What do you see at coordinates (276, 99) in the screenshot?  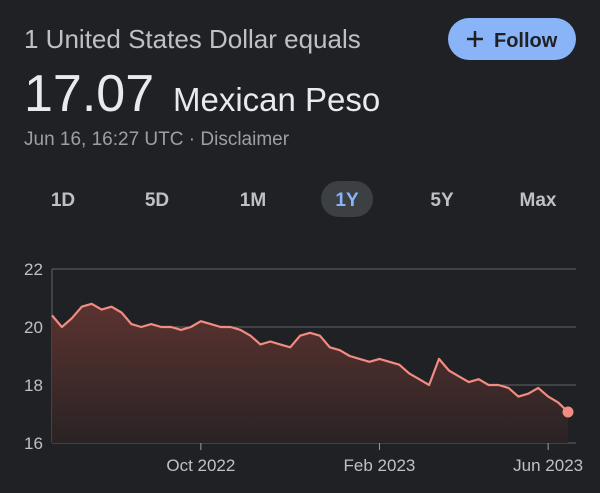 I see `currency: Mexican Peso` at bounding box center [276, 99].